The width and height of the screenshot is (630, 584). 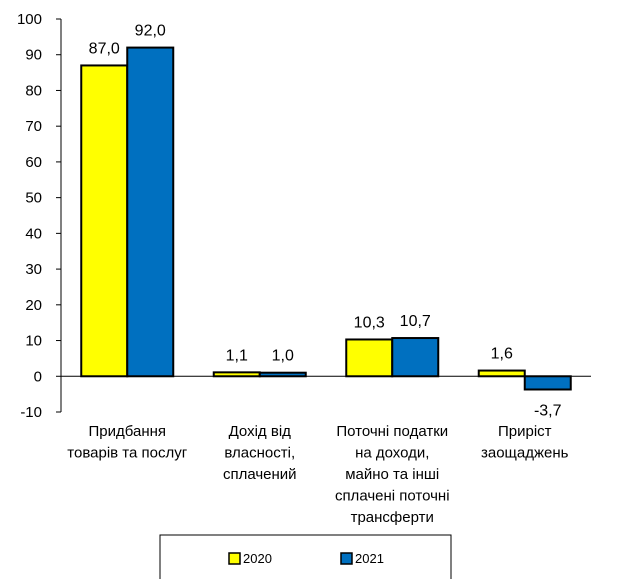 I want to click on y-tick-label: 100, so click(x=29, y=19).